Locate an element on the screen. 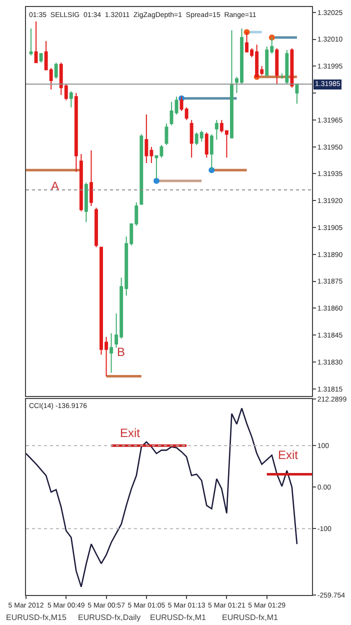 The width and height of the screenshot is (351, 625). text: EURUSD-fx,M15 is located at coordinates (37, 617).